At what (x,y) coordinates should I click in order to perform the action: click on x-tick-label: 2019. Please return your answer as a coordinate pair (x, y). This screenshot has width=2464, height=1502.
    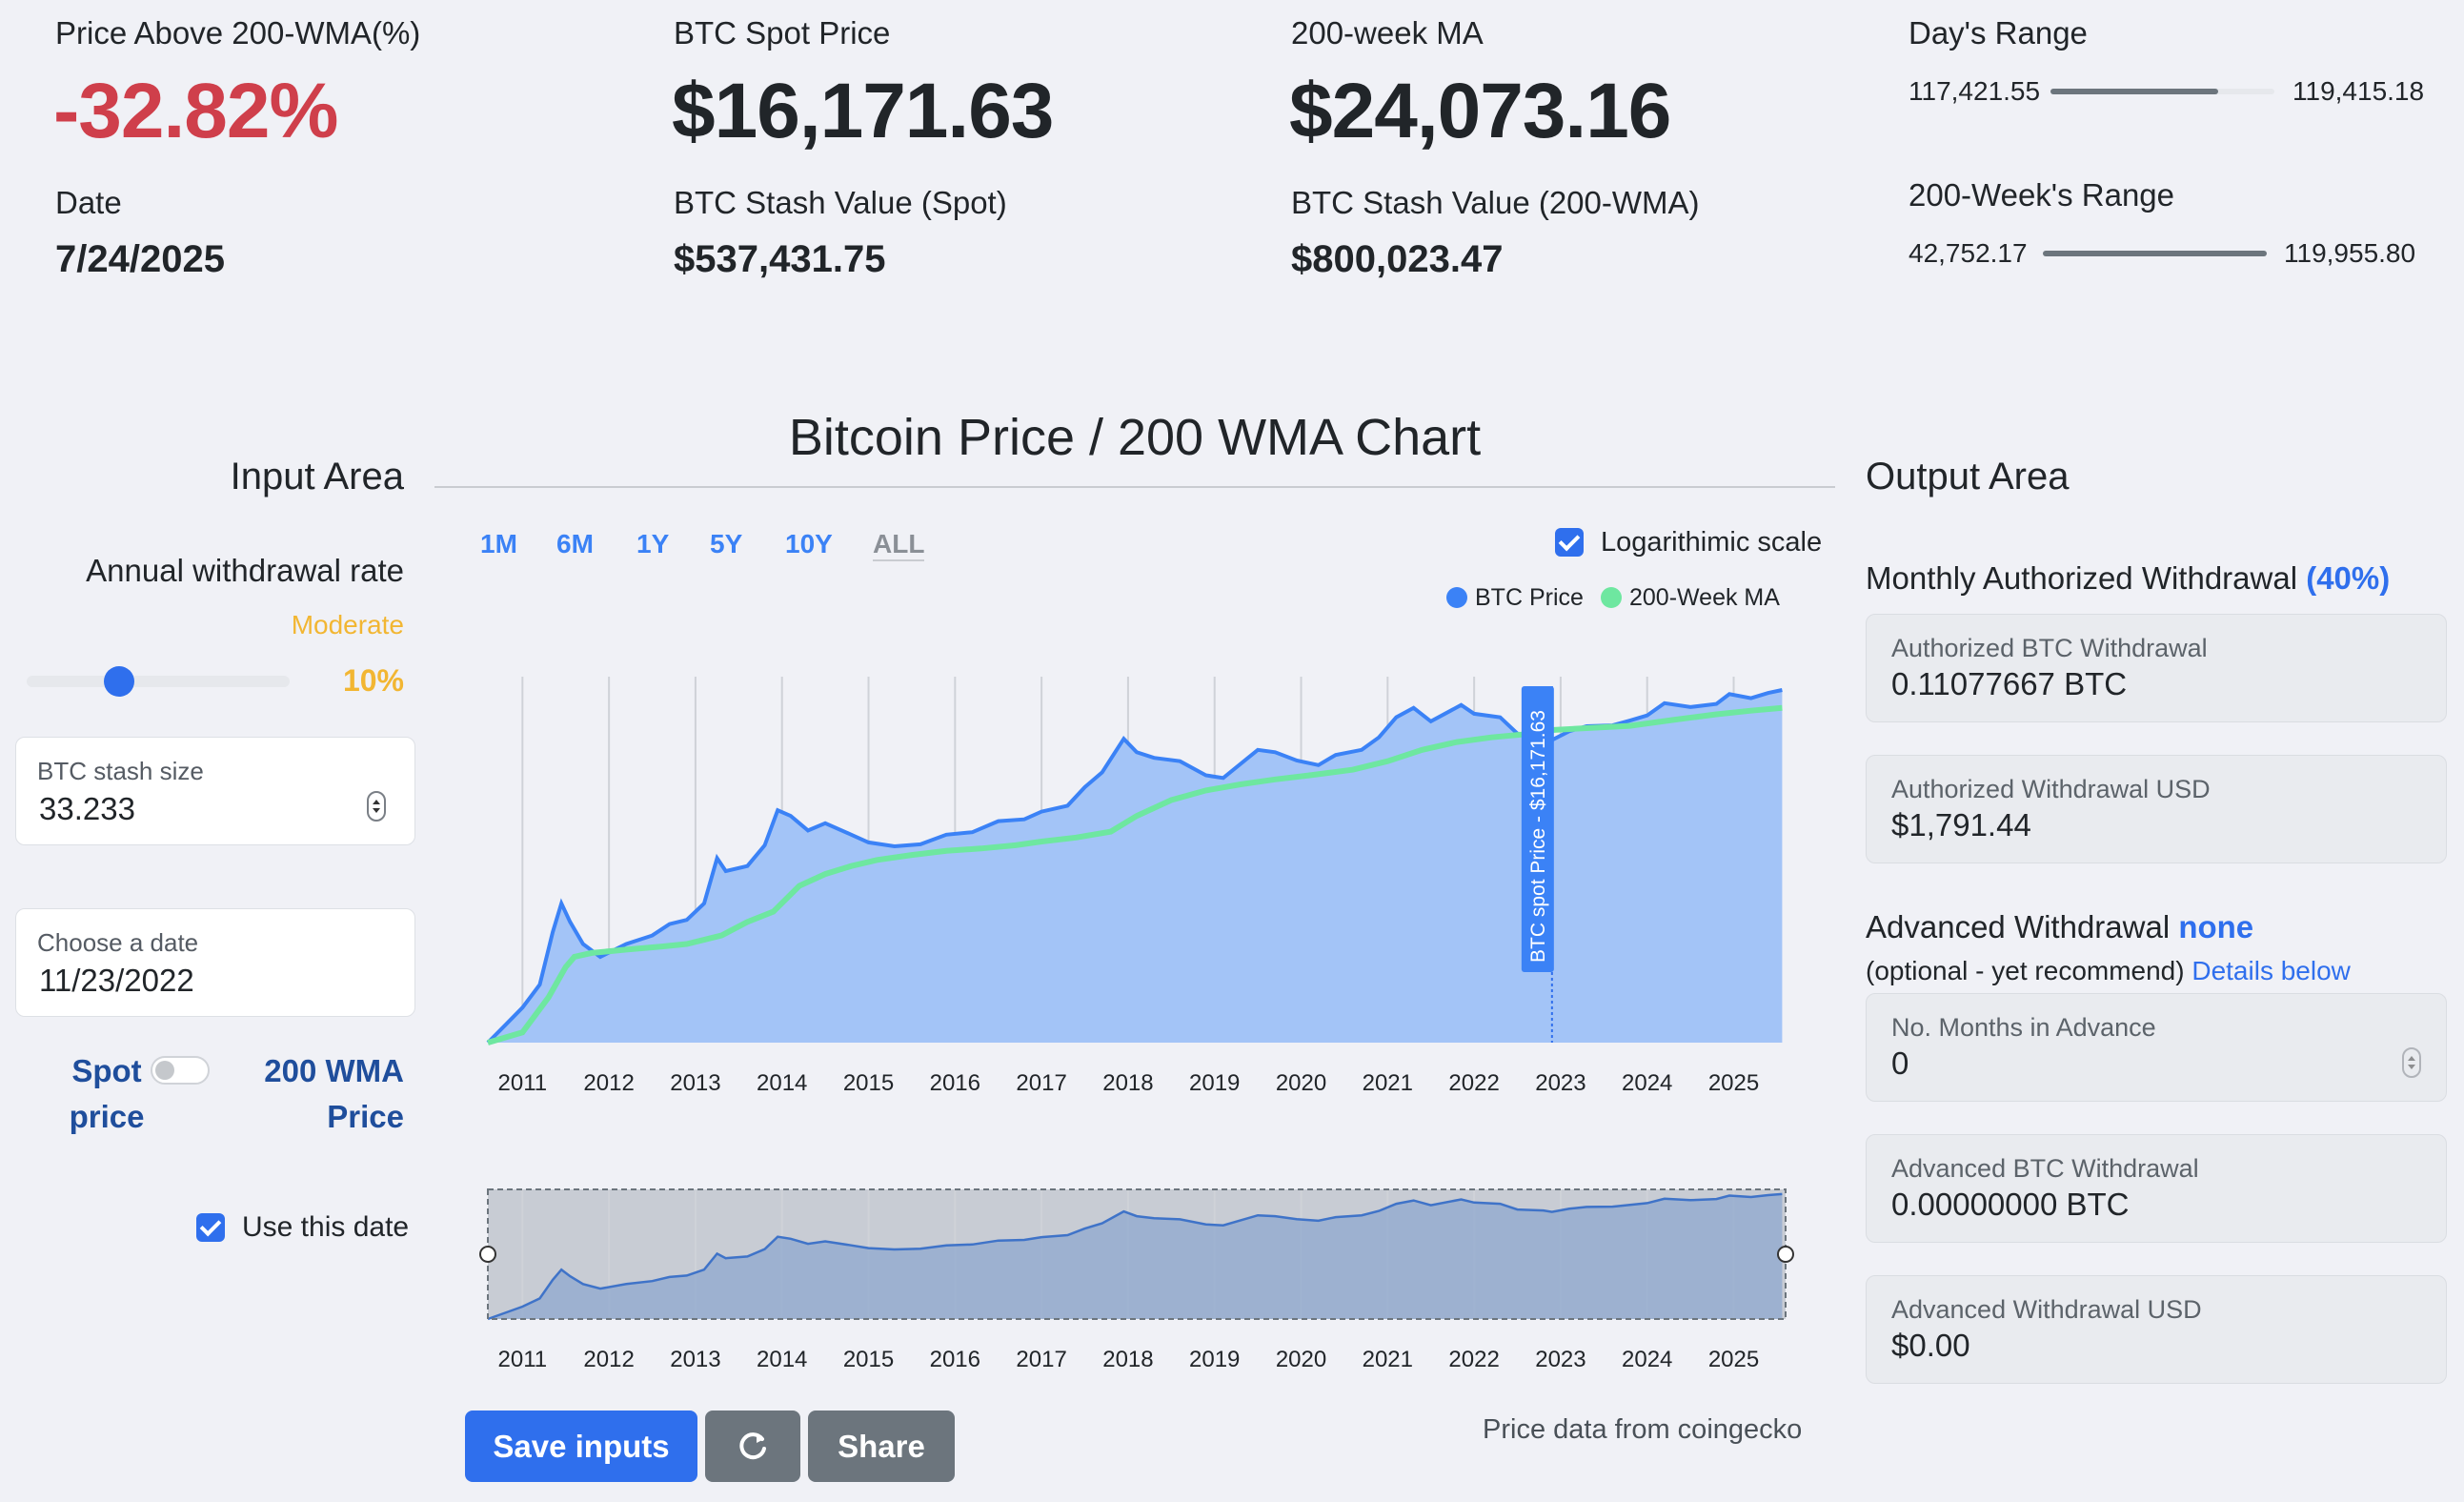
    Looking at the image, I should click on (1214, 1360).